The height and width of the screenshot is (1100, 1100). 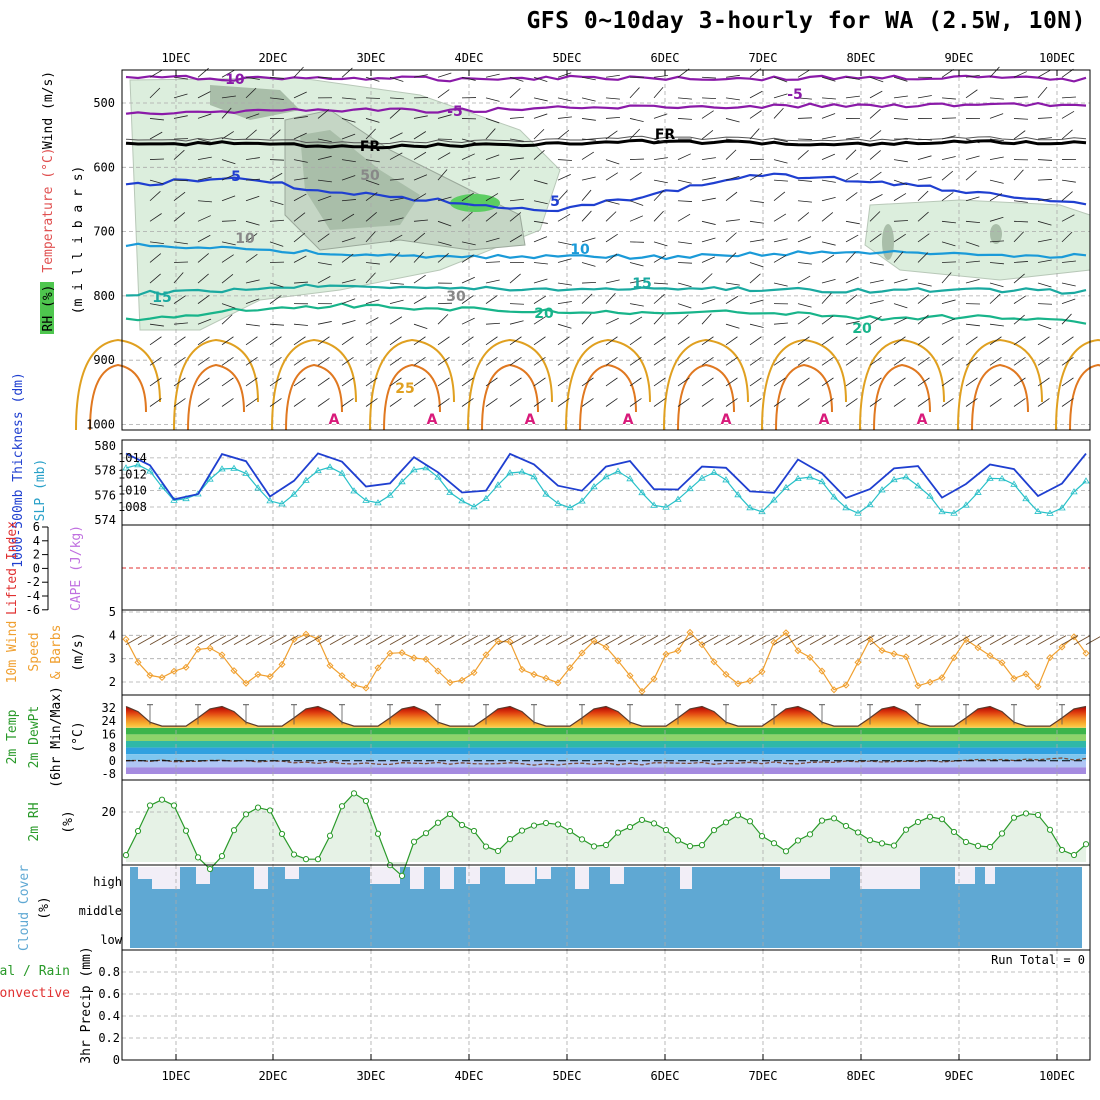 I want to click on lifted-tick-label: -6, so click(x=33, y=610).